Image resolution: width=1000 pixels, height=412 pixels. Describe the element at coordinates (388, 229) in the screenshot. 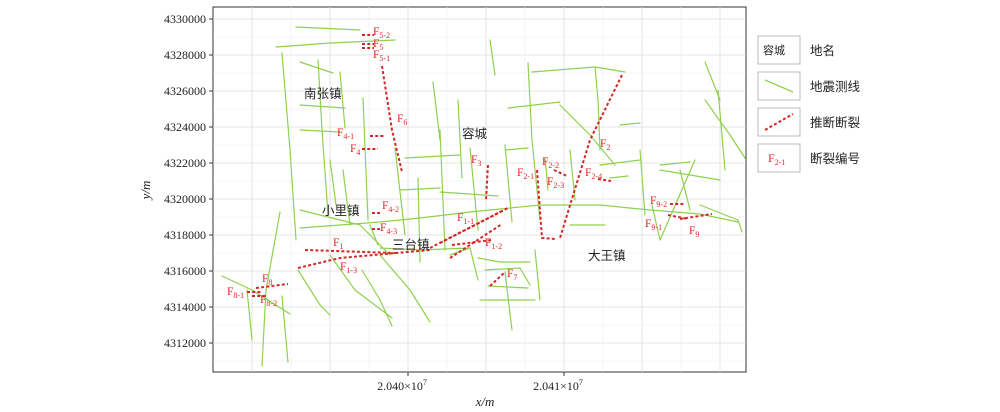

I see `fault-label: F4-3` at that location.